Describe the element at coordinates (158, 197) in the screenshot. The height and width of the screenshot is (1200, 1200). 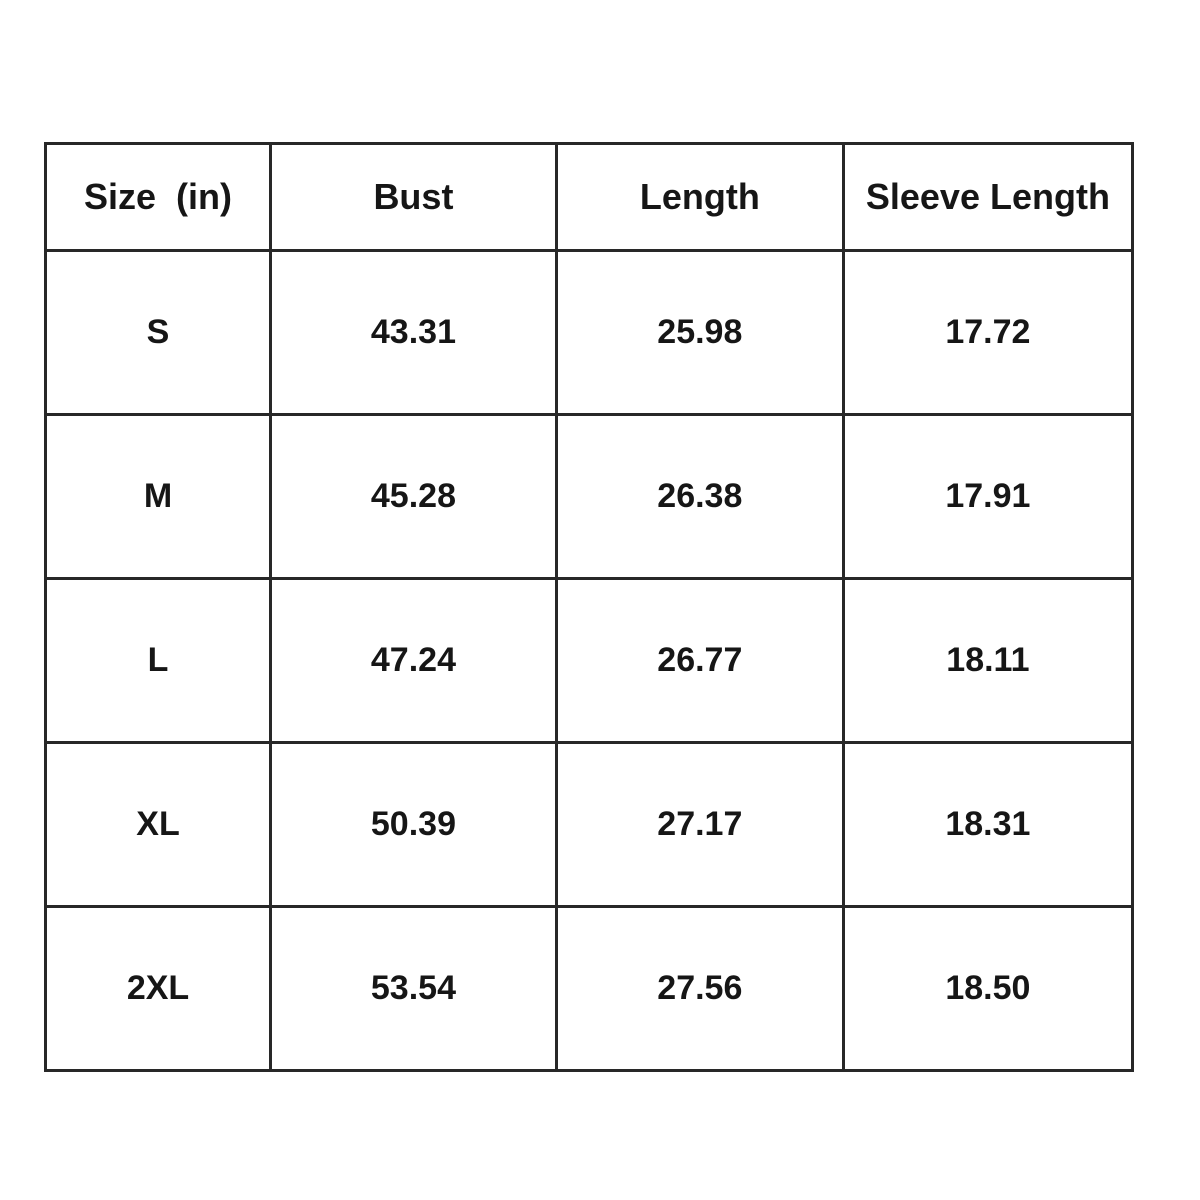
I see `header-cell-size: Size (in)` at that location.